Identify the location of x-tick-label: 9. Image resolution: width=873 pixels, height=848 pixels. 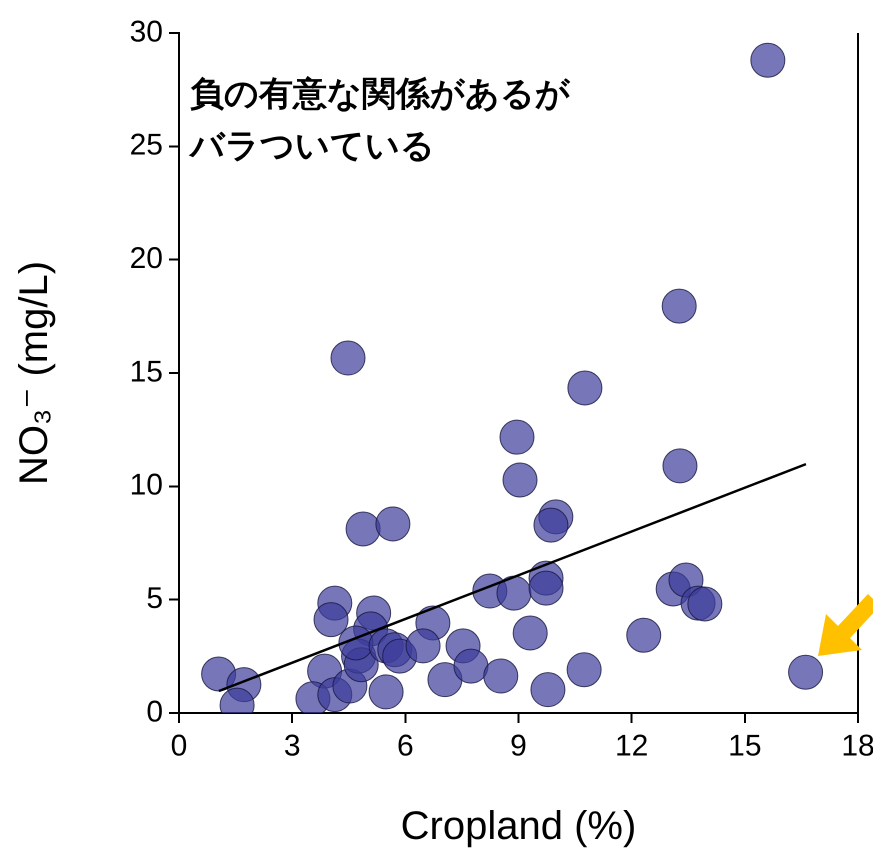
(518, 745).